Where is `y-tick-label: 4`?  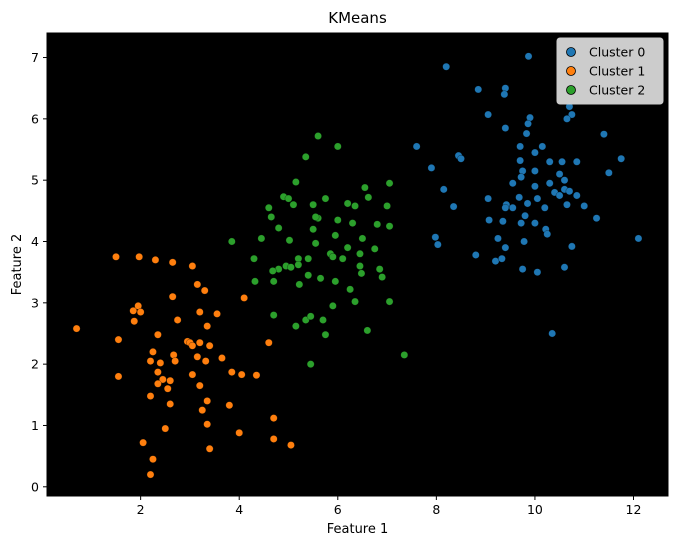
y-tick-label: 4 is located at coordinates (35, 241).